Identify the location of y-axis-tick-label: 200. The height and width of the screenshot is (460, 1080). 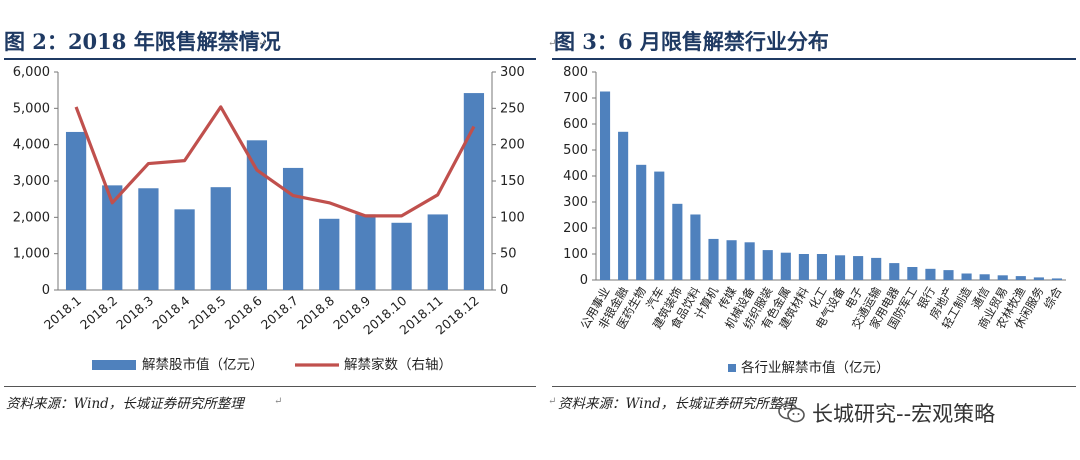
(575, 228).